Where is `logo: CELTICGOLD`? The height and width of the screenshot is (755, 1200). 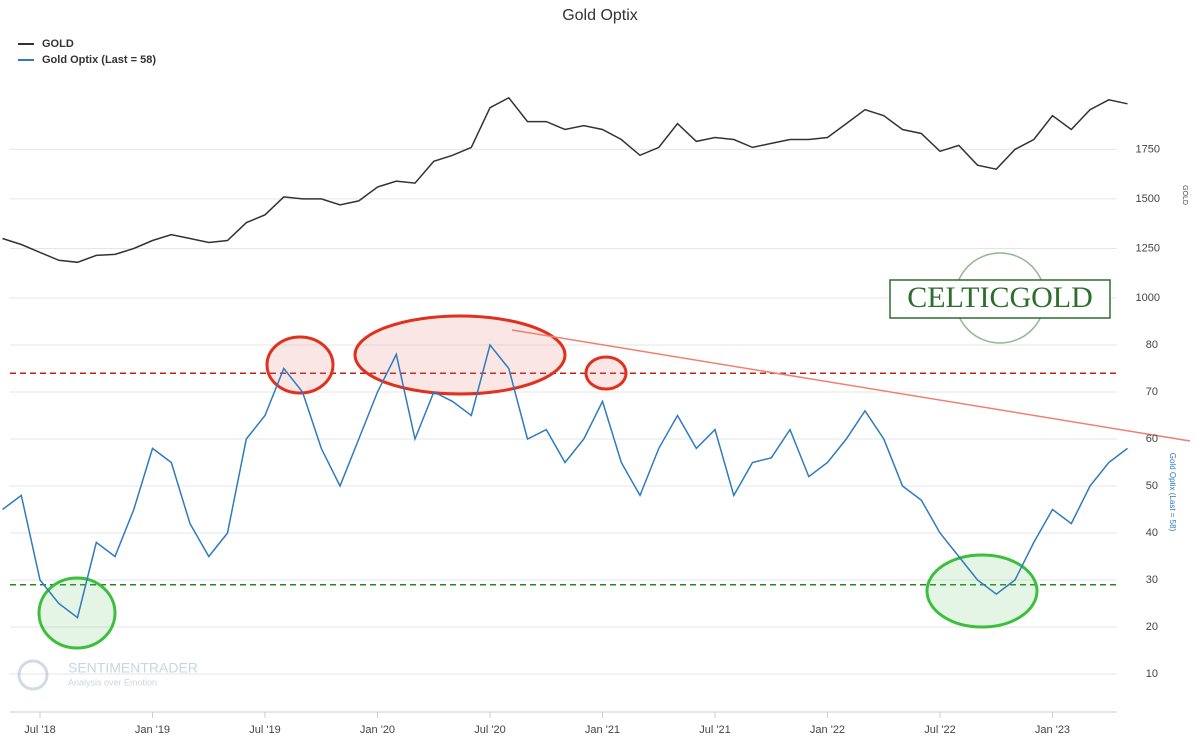 logo: CELTICGOLD is located at coordinates (1000, 298).